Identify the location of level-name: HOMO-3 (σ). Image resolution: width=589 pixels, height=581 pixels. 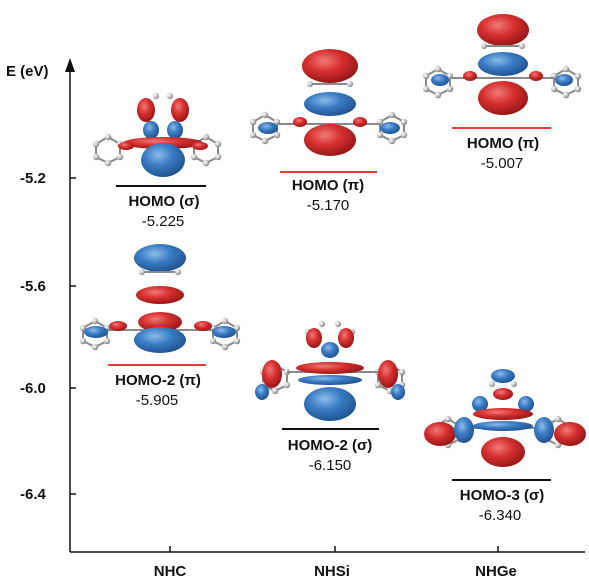
(502, 495).